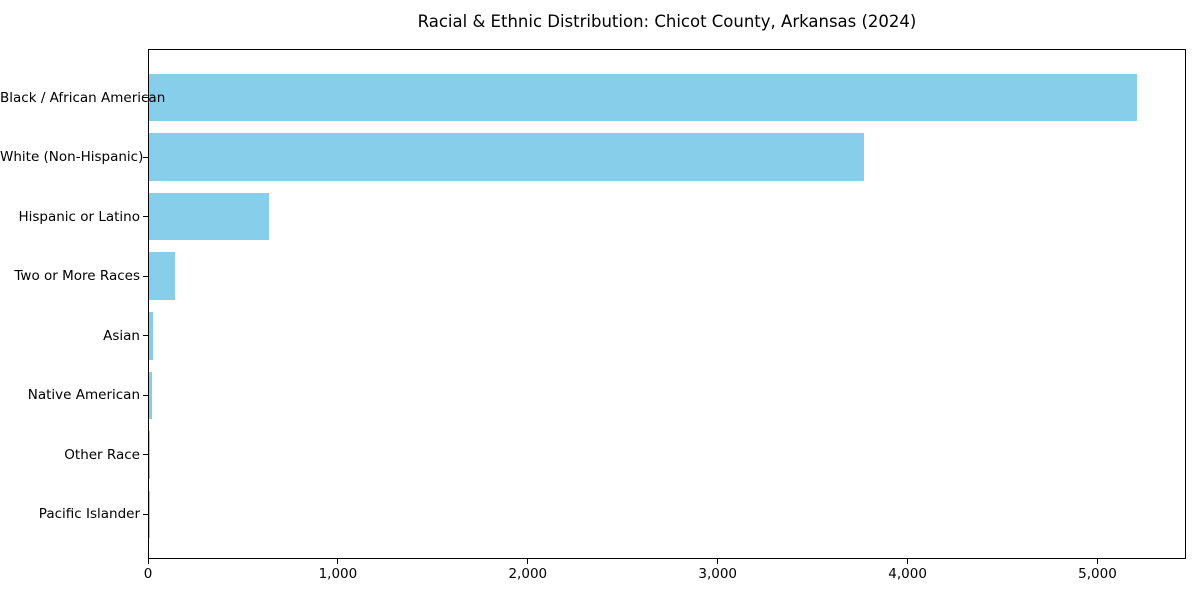 This screenshot has height=600, width=1200. What do you see at coordinates (102, 454) in the screenshot?
I see `y-tick-label: Other Race` at bounding box center [102, 454].